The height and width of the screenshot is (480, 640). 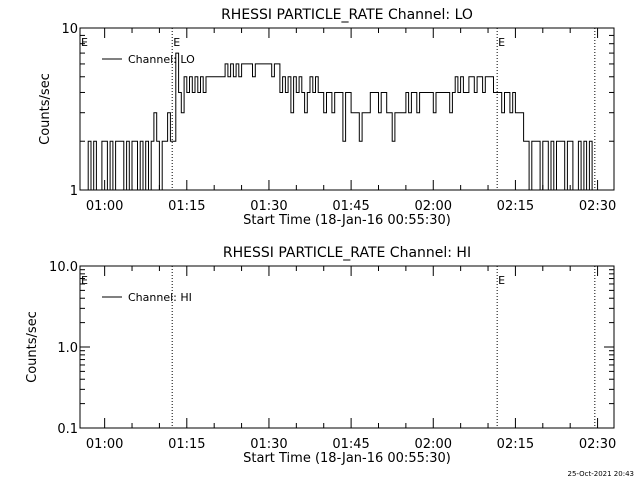 What do you see at coordinates (74, 191) in the screenshot?
I see `y-tick-label: 1` at bounding box center [74, 191].